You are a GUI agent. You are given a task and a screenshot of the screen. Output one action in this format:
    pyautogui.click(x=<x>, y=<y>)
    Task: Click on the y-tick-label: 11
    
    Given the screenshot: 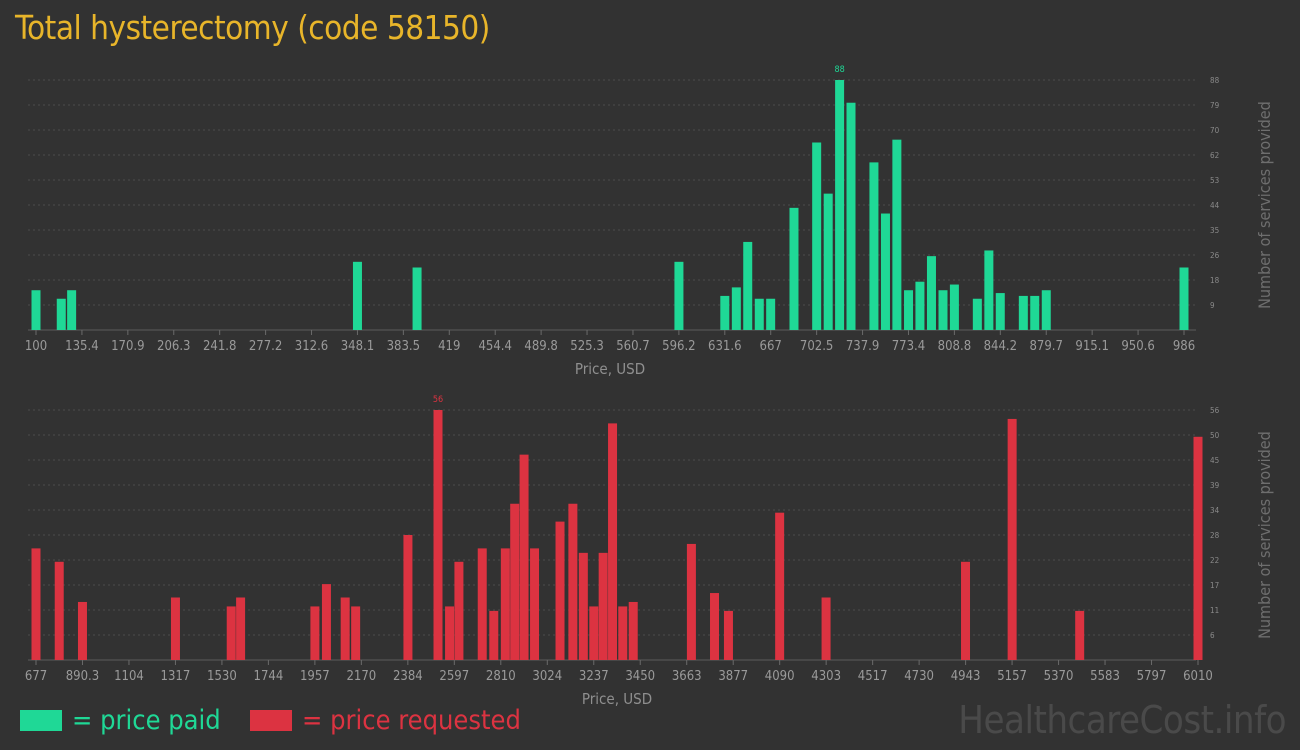 What is the action you would take?
    pyautogui.click(x=1214, y=610)
    